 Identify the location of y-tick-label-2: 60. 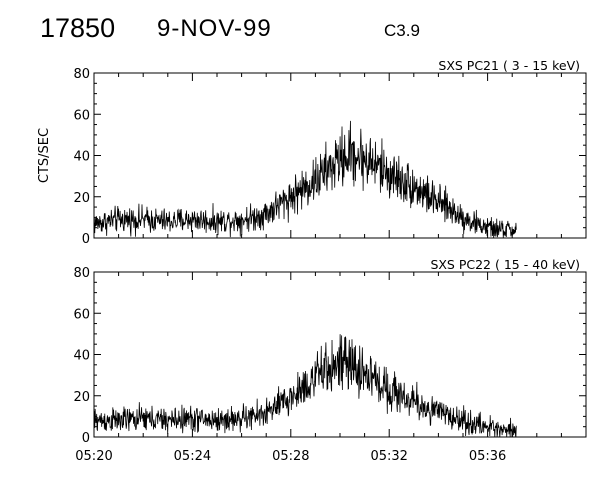
(81, 314).